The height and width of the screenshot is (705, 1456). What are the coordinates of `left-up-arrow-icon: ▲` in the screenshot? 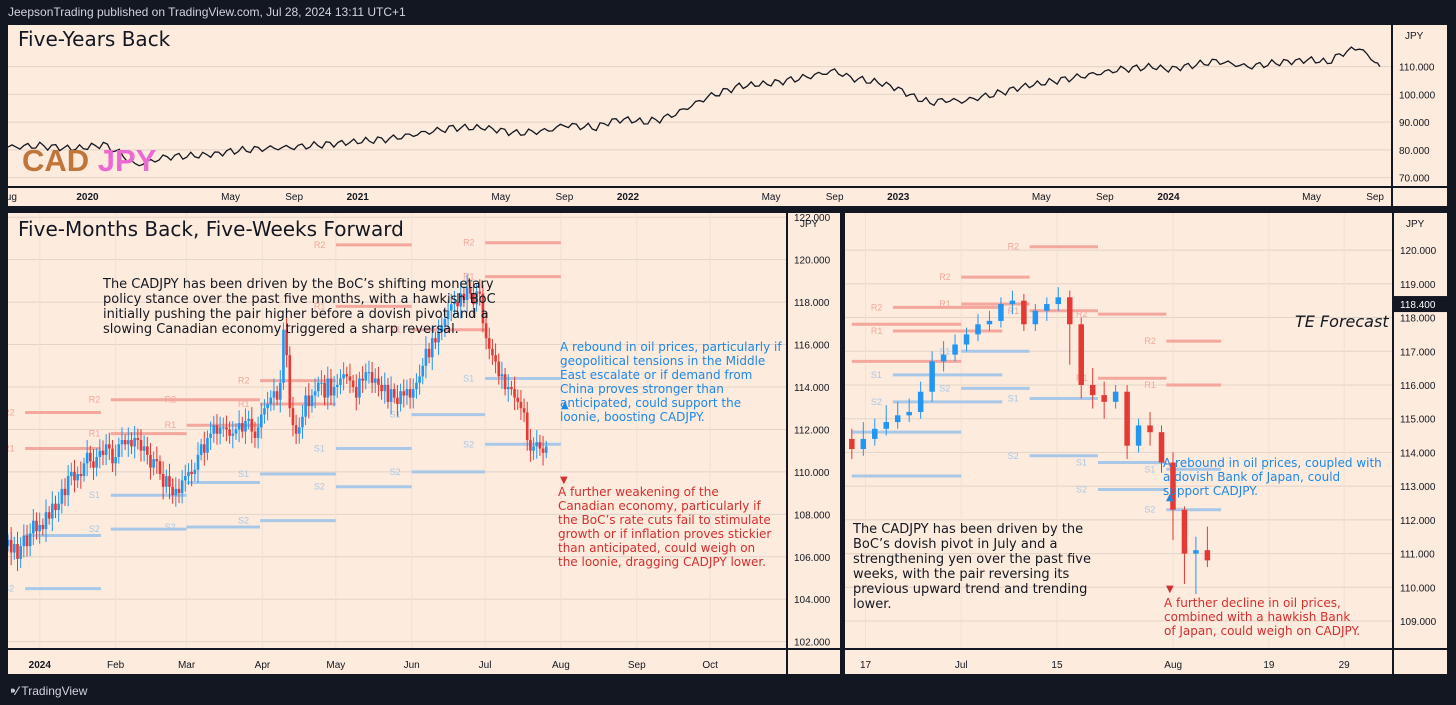 It's located at (565, 405).